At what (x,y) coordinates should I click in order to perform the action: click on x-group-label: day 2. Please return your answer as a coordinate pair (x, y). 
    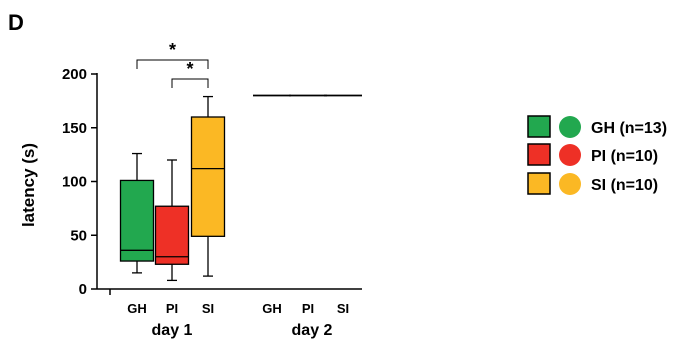
    Looking at the image, I should click on (312, 330).